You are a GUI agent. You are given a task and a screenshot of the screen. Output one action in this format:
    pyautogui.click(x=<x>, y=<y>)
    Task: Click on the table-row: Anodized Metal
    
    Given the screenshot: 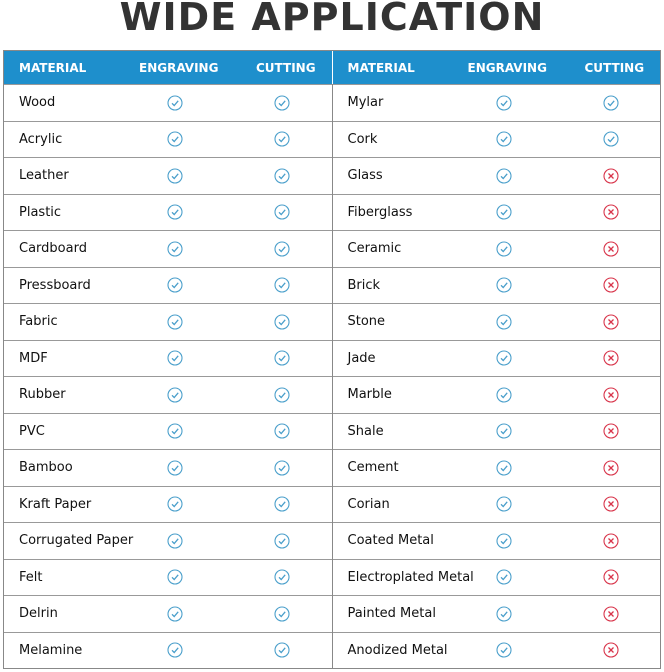 What is the action you would take?
    pyautogui.click(x=496, y=650)
    